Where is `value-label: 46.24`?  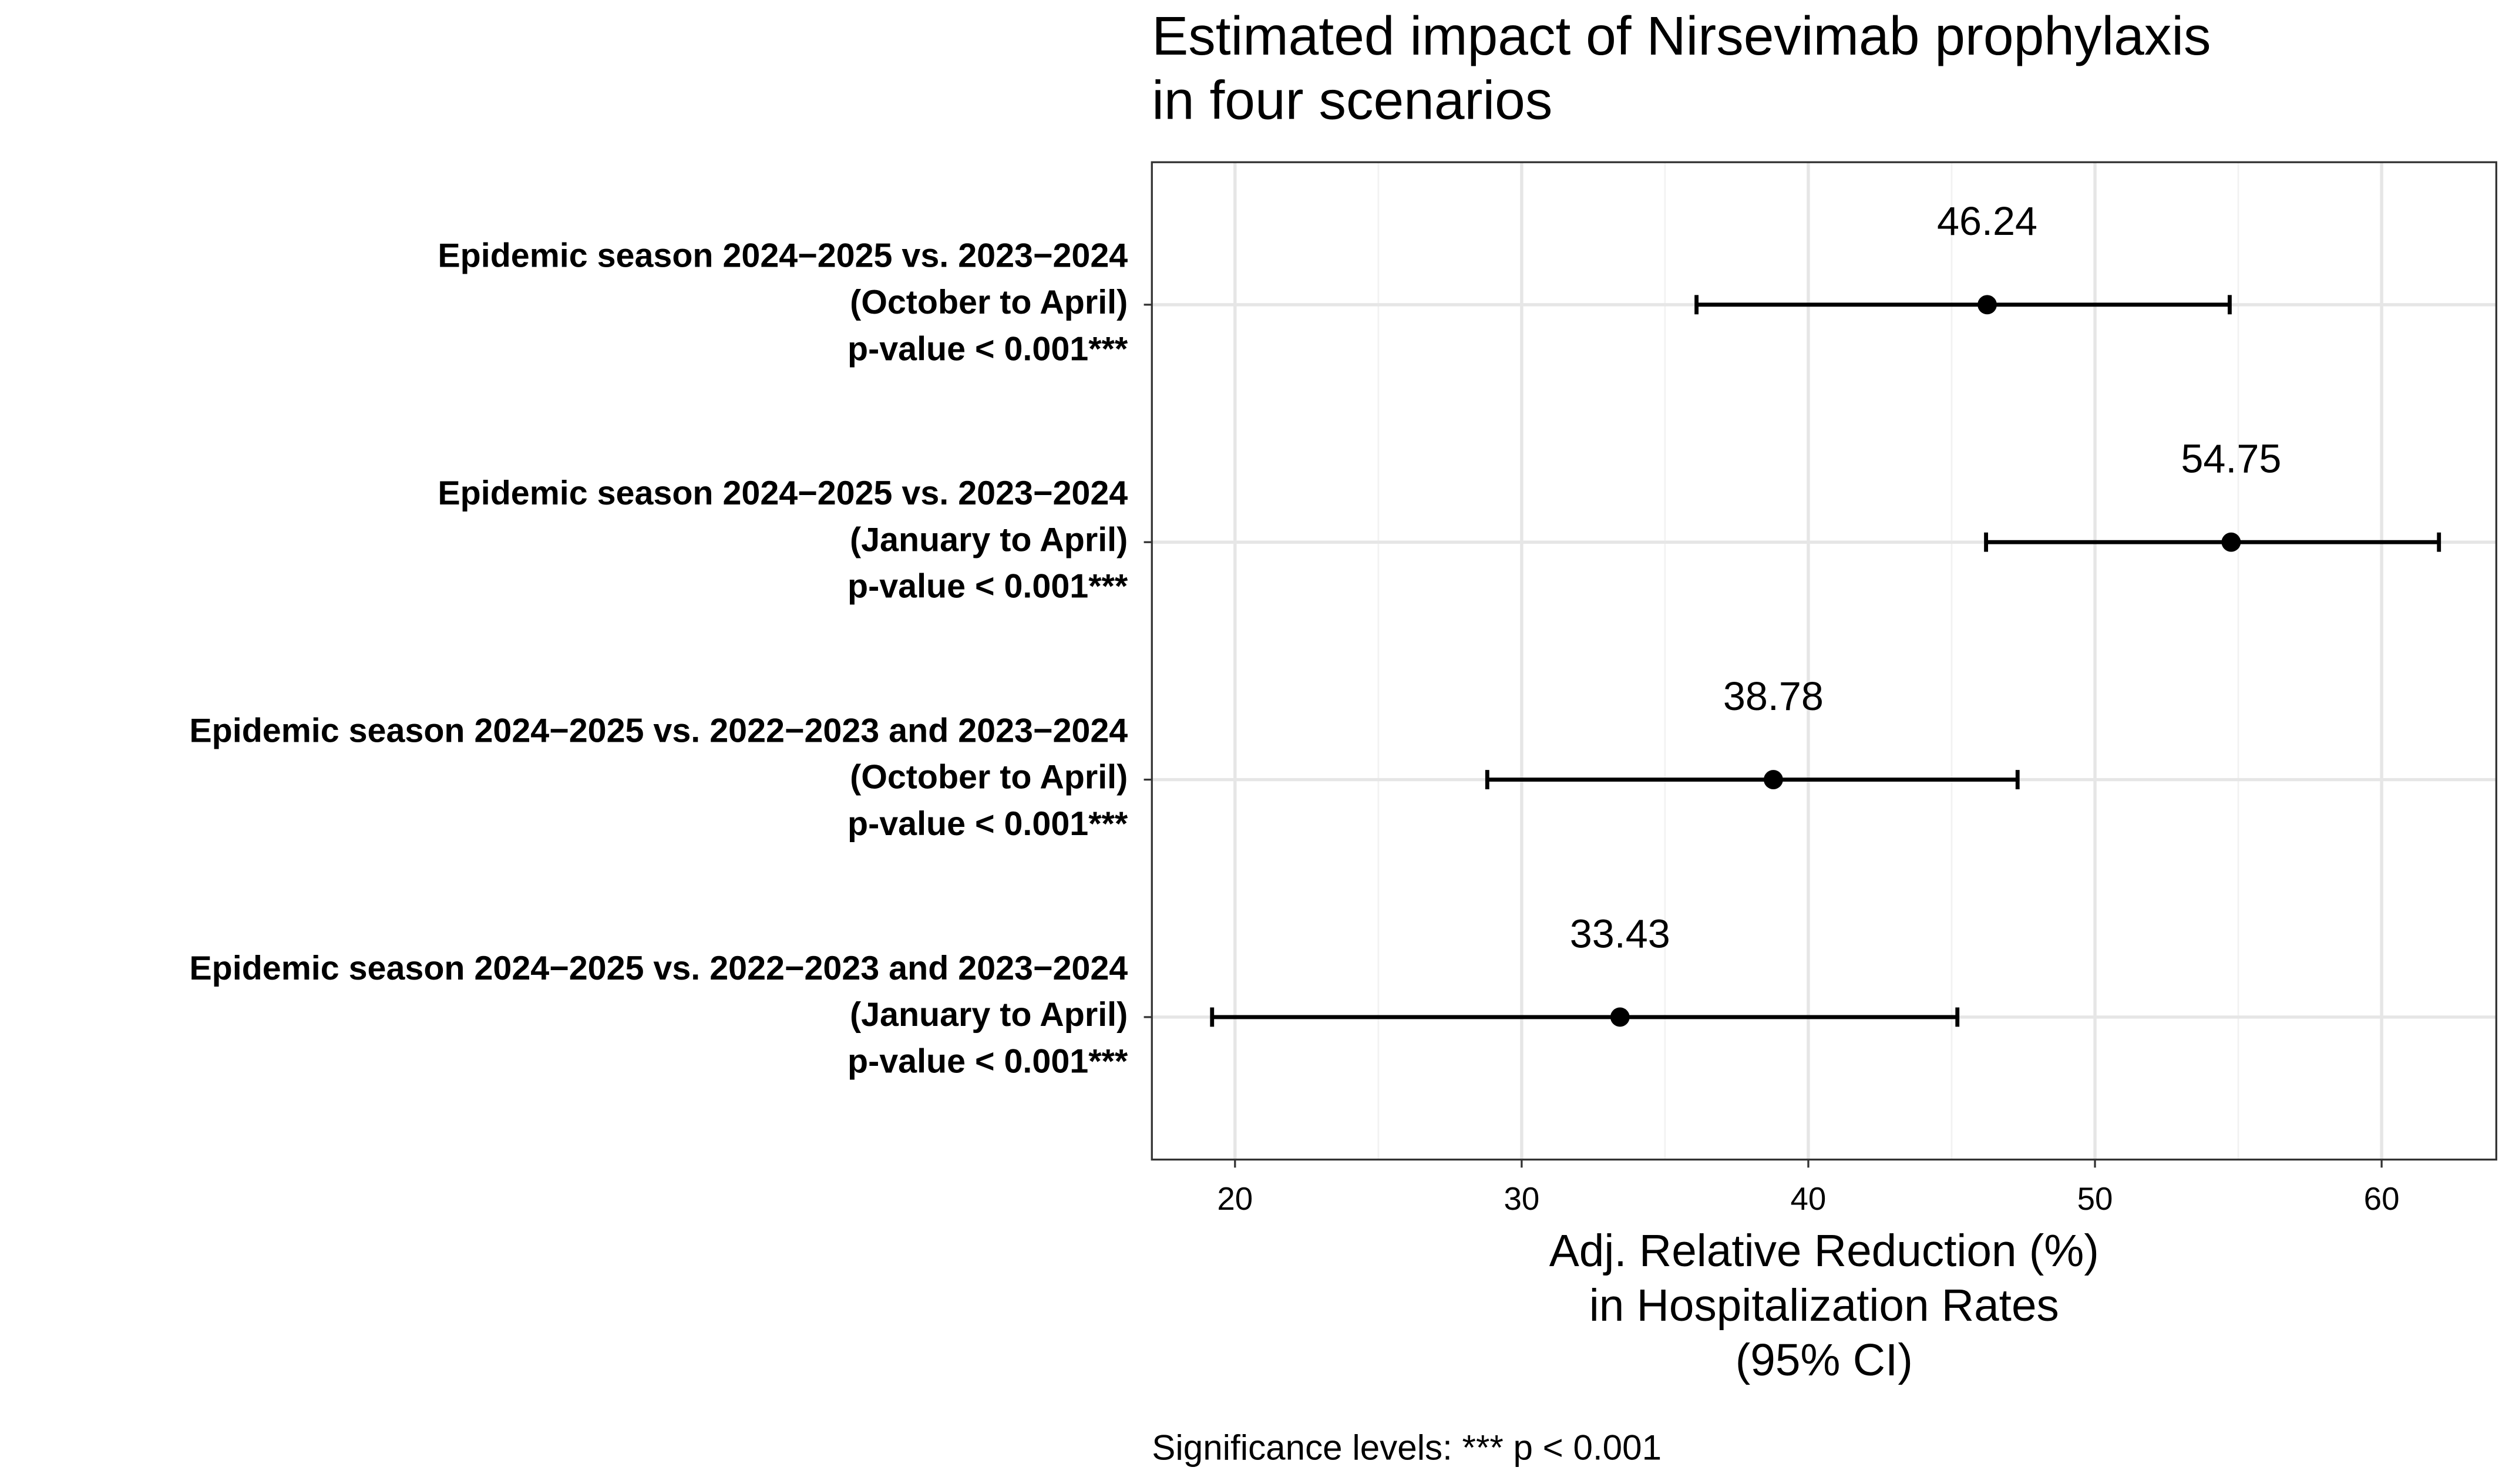
value-label: 46.24 is located at coordinates (1987, 222).